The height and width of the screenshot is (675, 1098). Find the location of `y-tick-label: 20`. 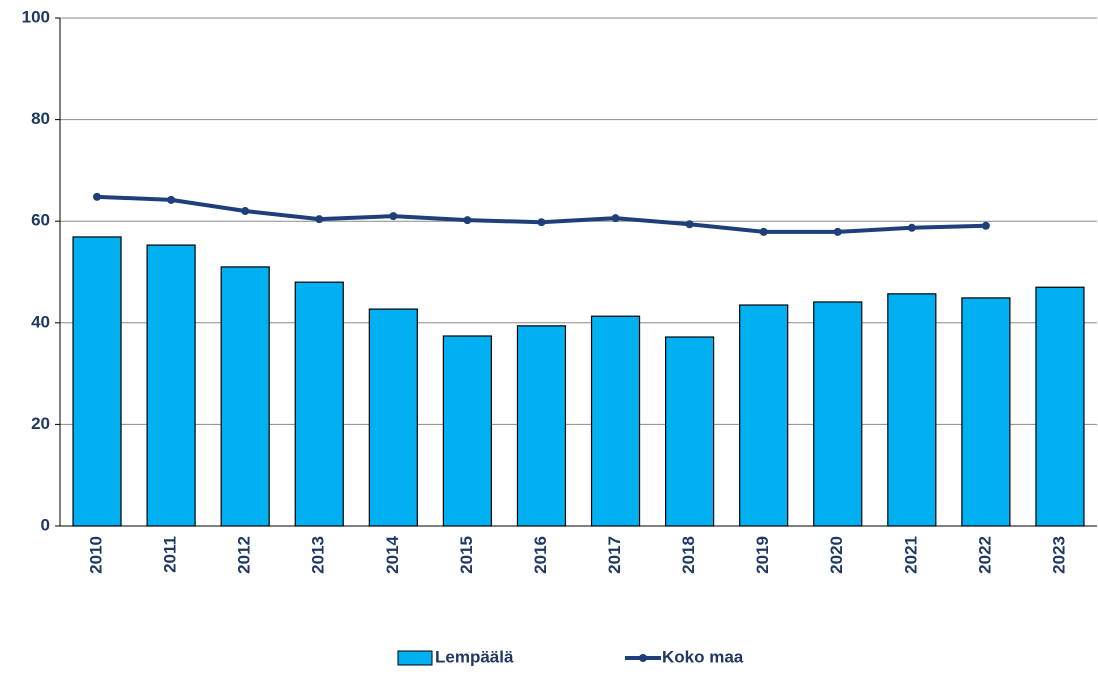

y-tick-label: 20 is located at coordinates (40, 423).